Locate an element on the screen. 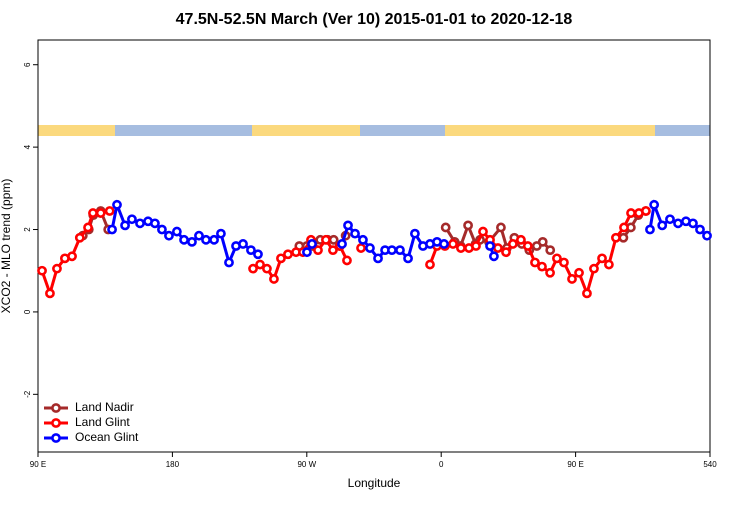 This screenshot has height=505, width=750. y-tick-label: 6 is located at coordinates (27, 64).